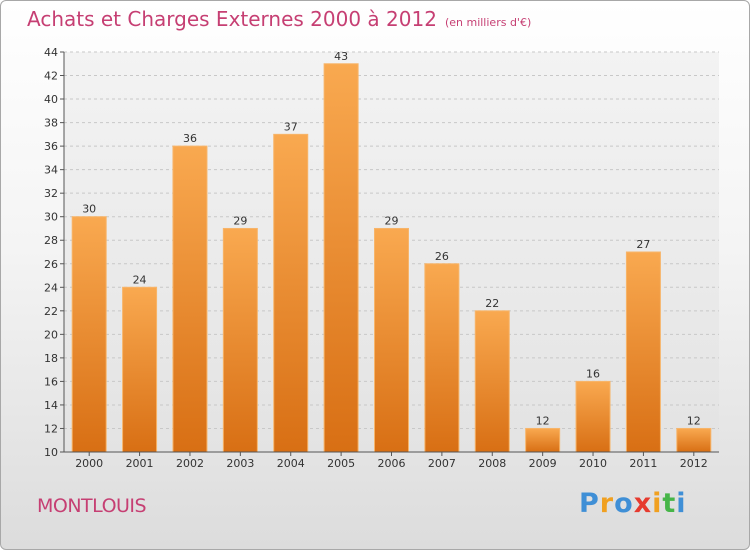  I want to click on x-tick-label: 2006, so click(392, 463).